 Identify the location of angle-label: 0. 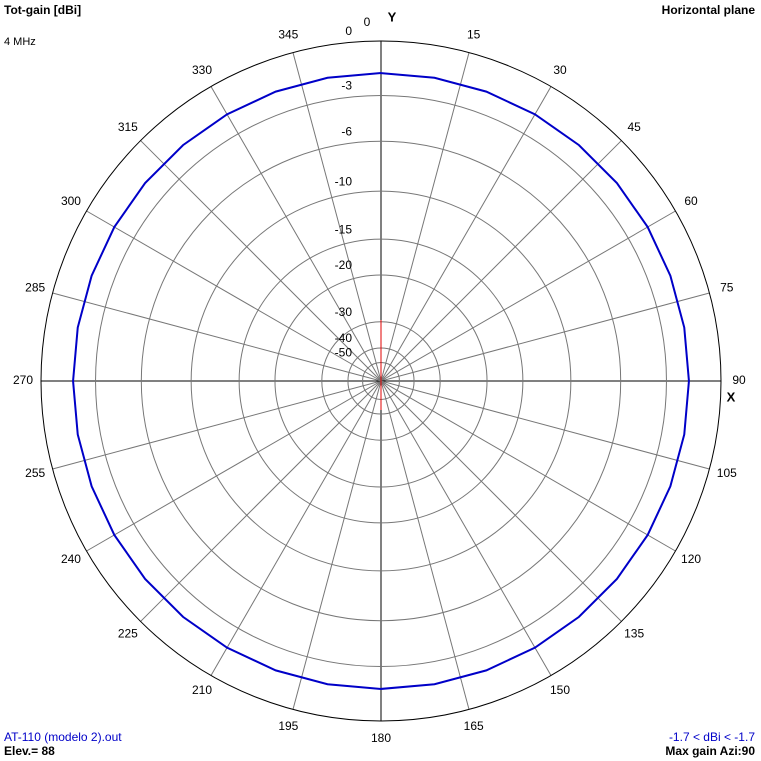
(367, 22).